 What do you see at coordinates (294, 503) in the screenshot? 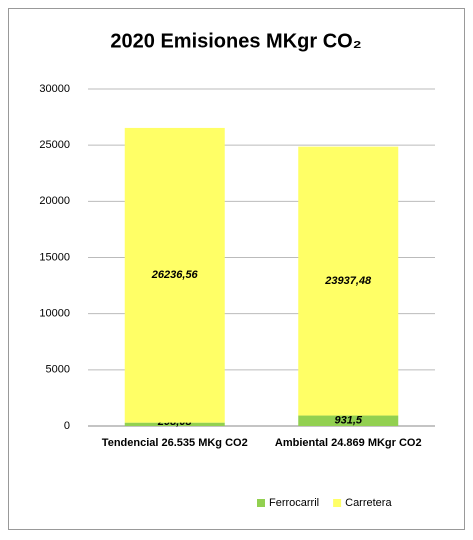
I see `legend-label: Ferrocarril` at bounding box center [294, 503].